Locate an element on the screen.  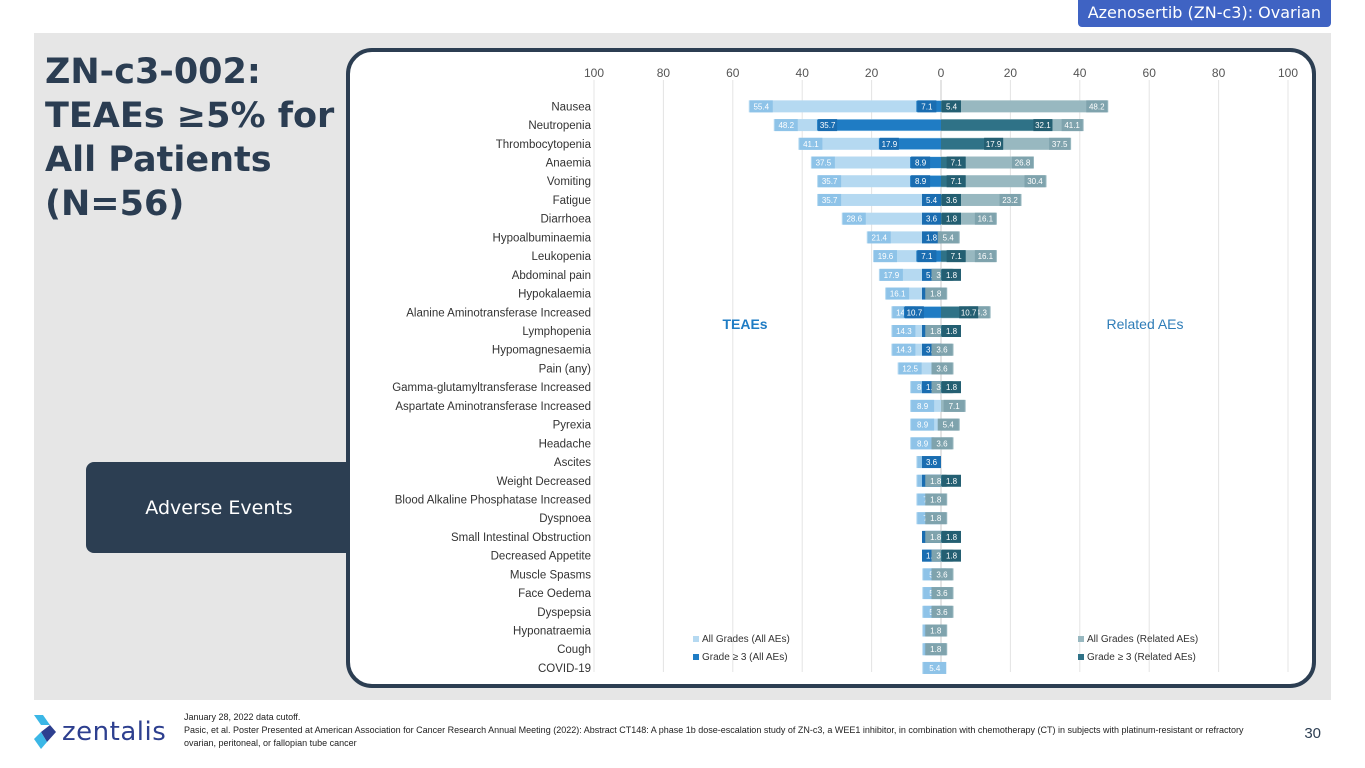
category-label: Hyponatraemia is located at coordinates (552, 632).